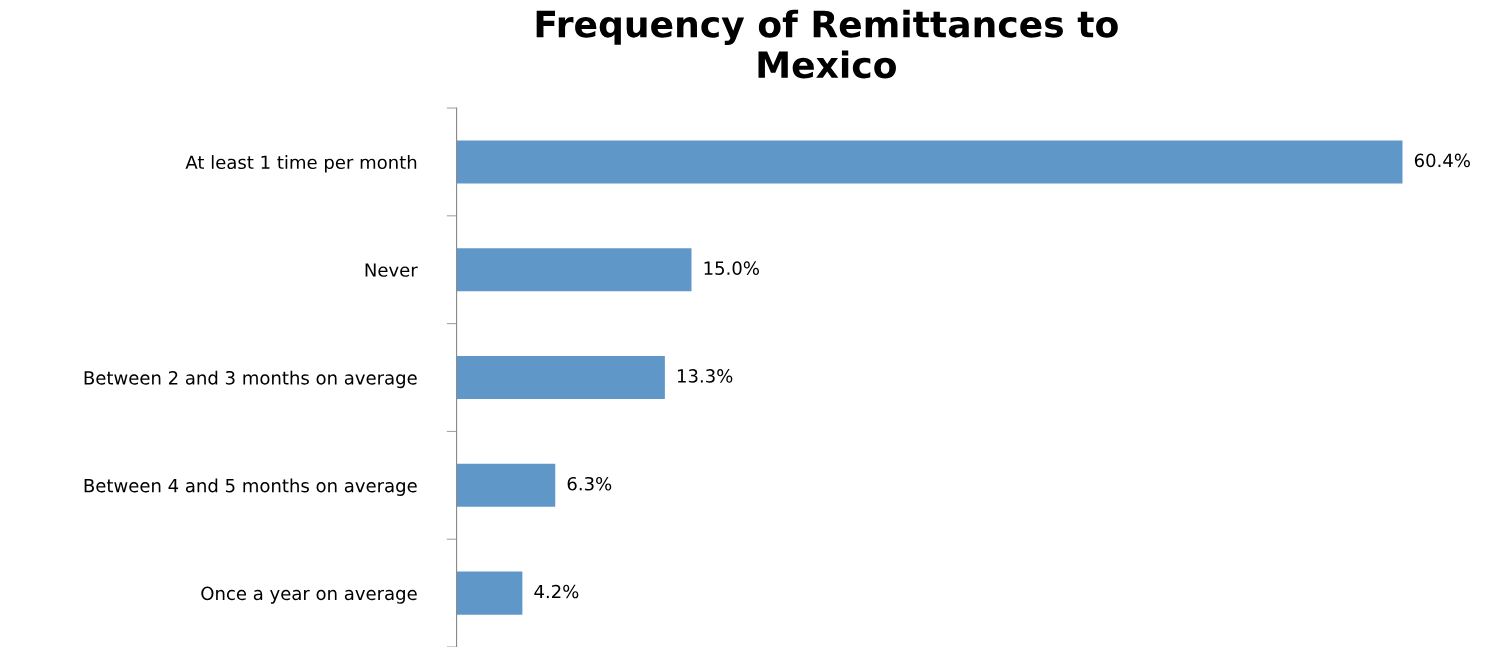  What do you see at coordinates (556, 591) in the screenshot?
I see `data-label: 4.2%` at bounding box center [556, 591].